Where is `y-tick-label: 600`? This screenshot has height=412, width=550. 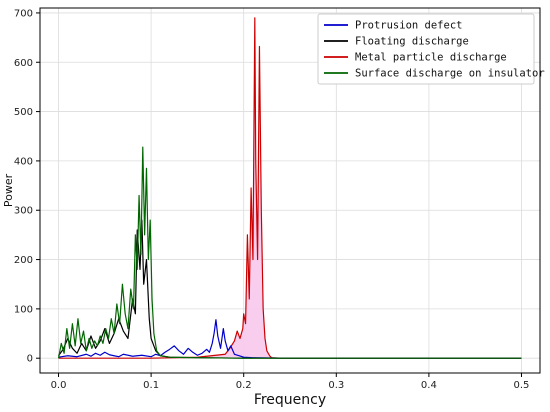 y-tick-label: 600 is located at coordinates (23, 63).